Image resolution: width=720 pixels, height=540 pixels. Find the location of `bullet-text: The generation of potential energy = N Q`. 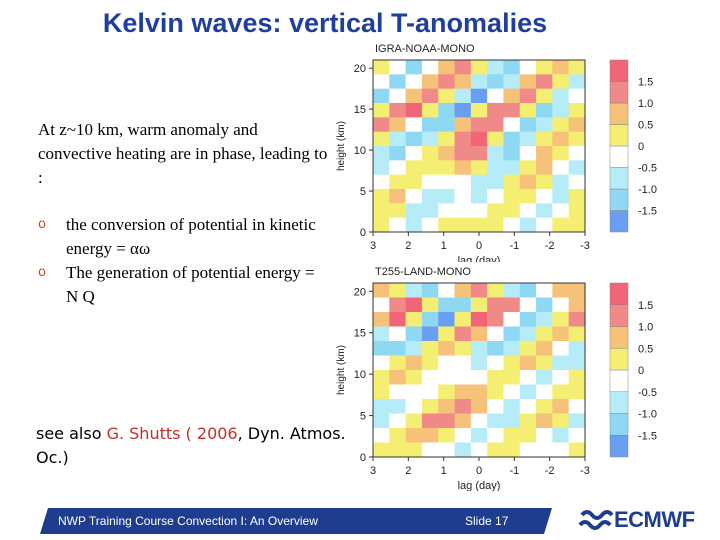

bullet-text: The generation of potential energy = N Q is located at coordinates (190, 284).